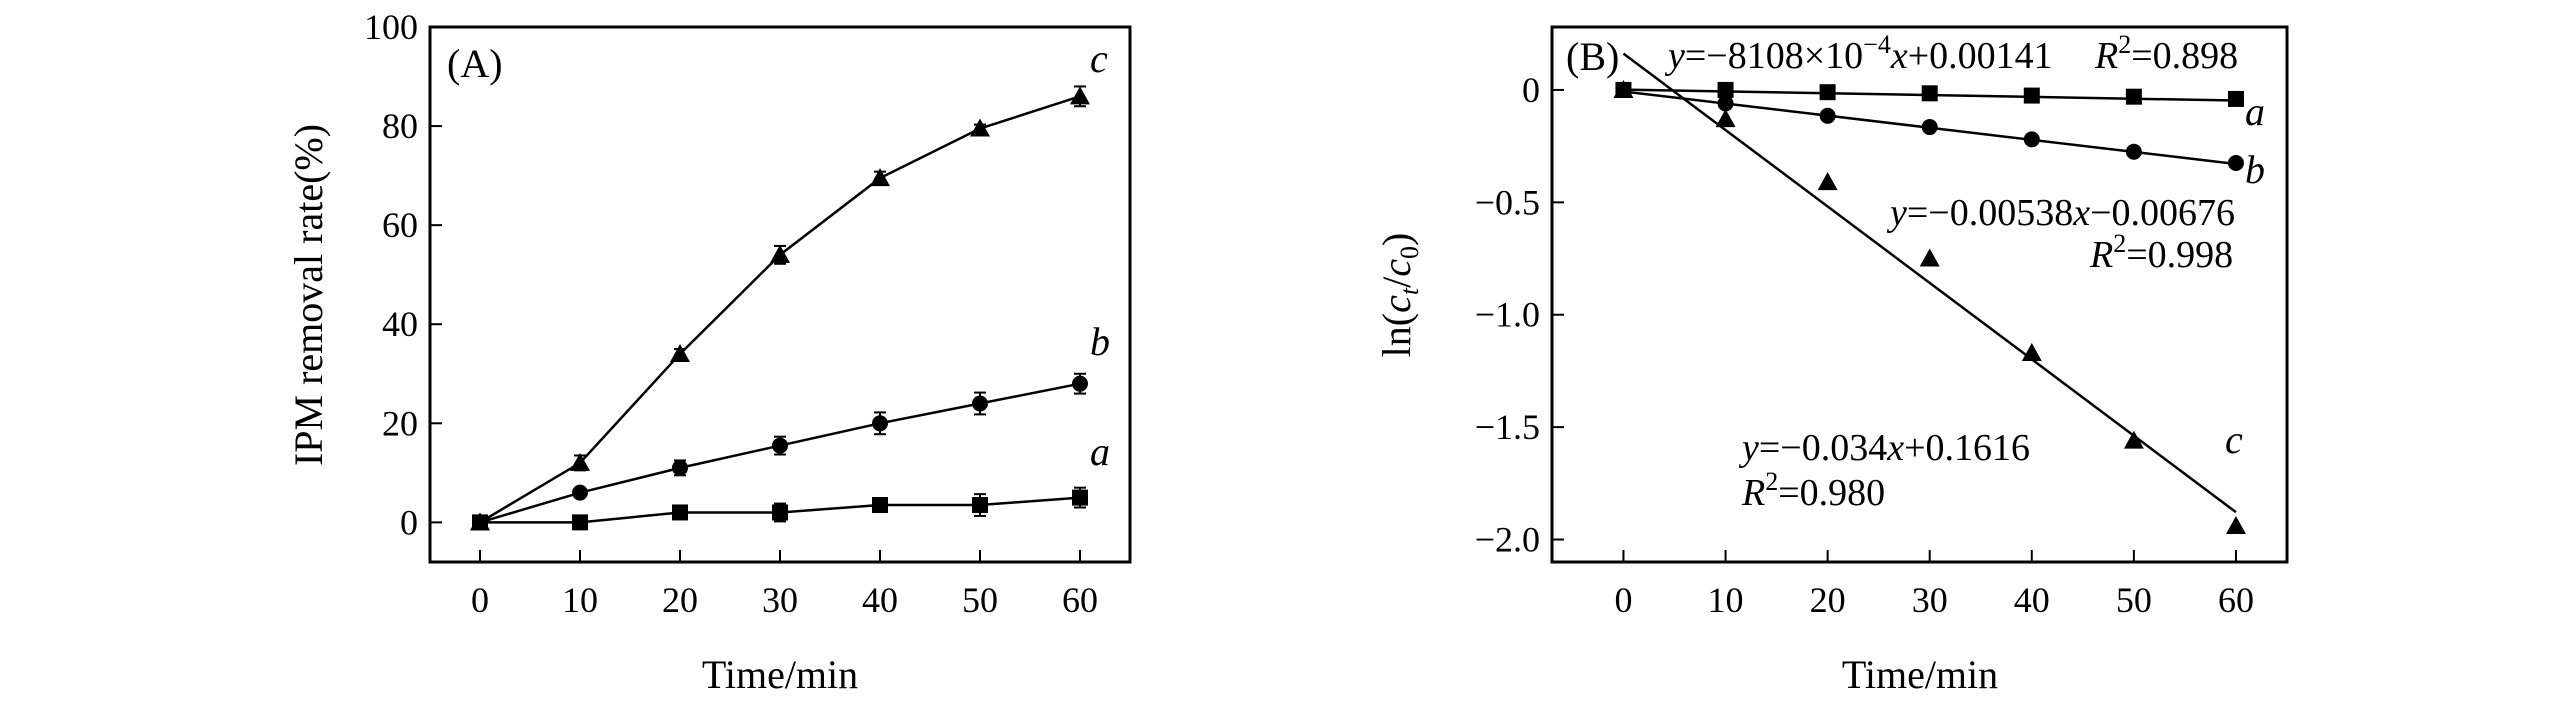 This screenshot has width=2567, height=709. Describe the element at coordinates (680, 600) in the screenshot. I see `panel-a-x-tick-label: 20` at that location.